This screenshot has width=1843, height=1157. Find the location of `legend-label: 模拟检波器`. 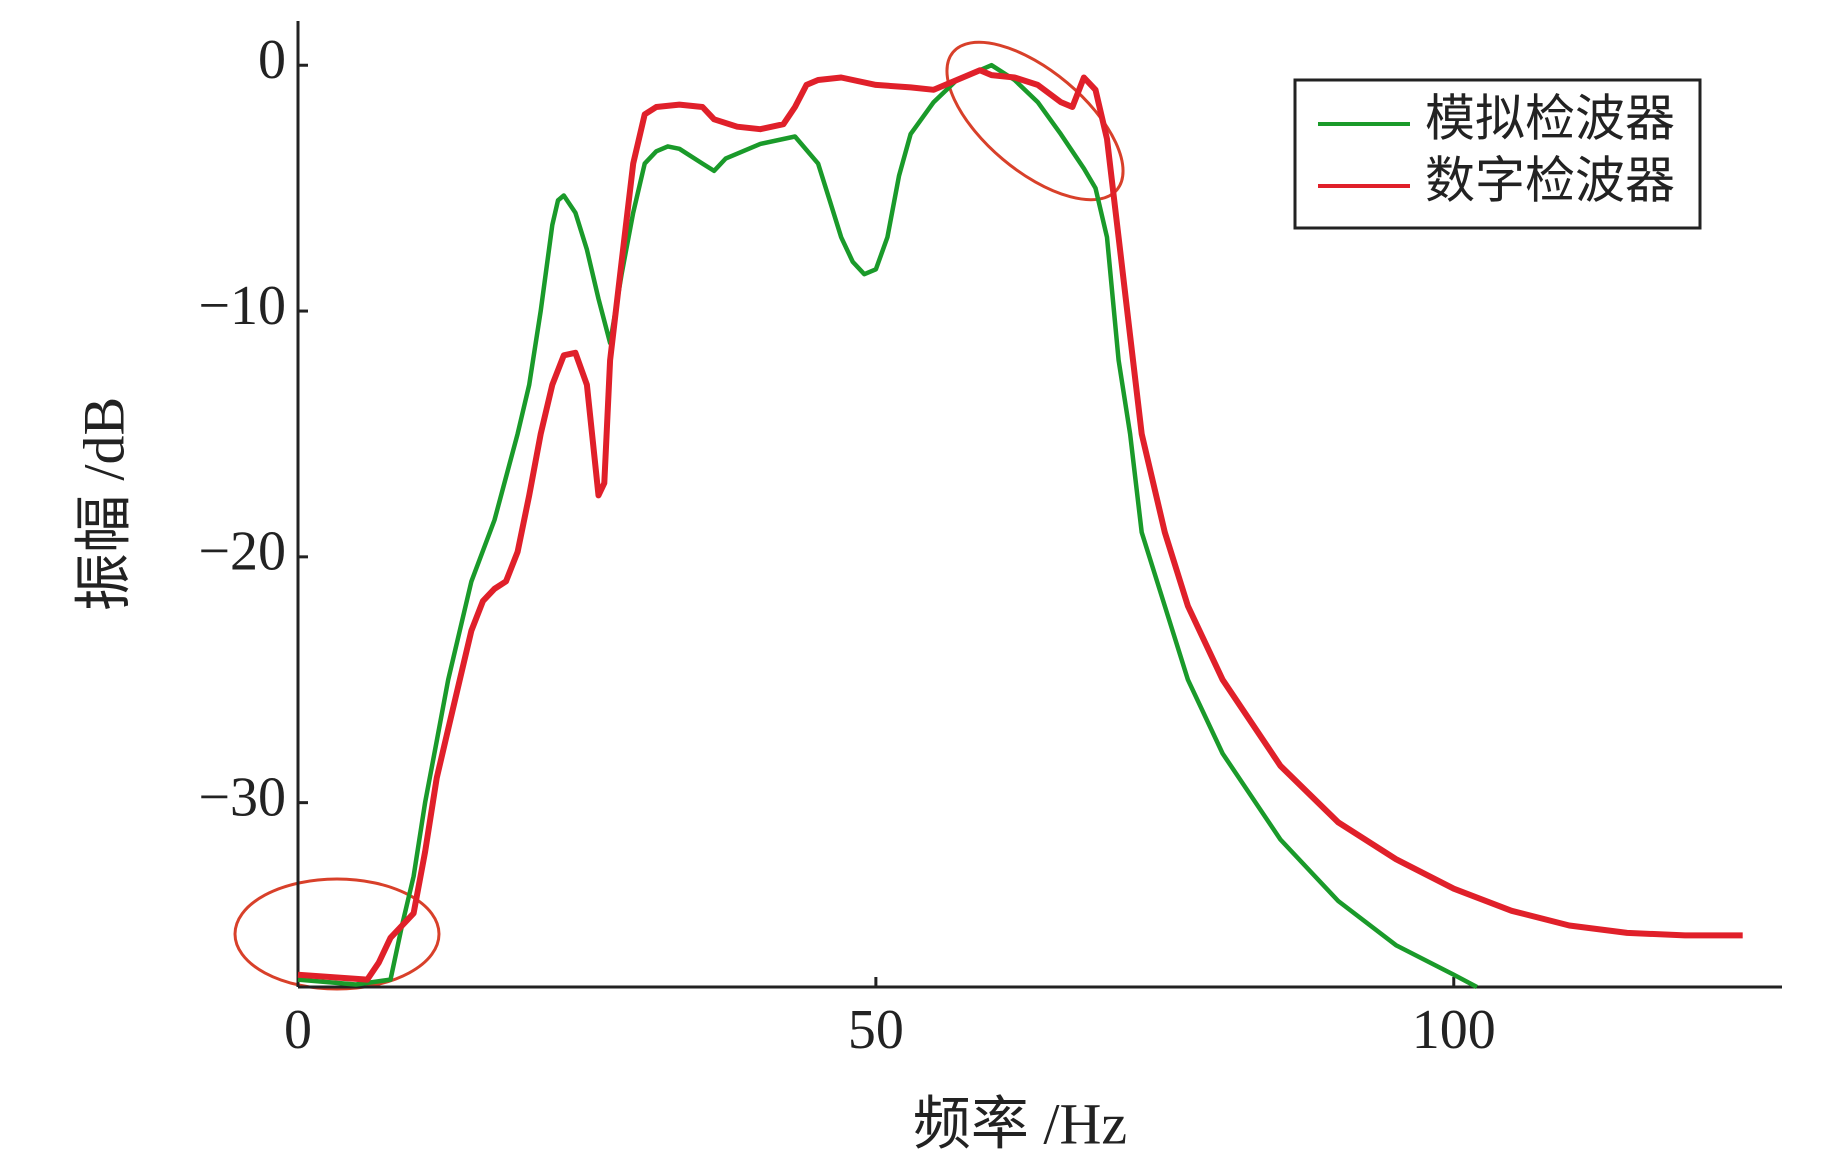

legend-label: 模拟检波器 is located at coordinates (1550, 118).